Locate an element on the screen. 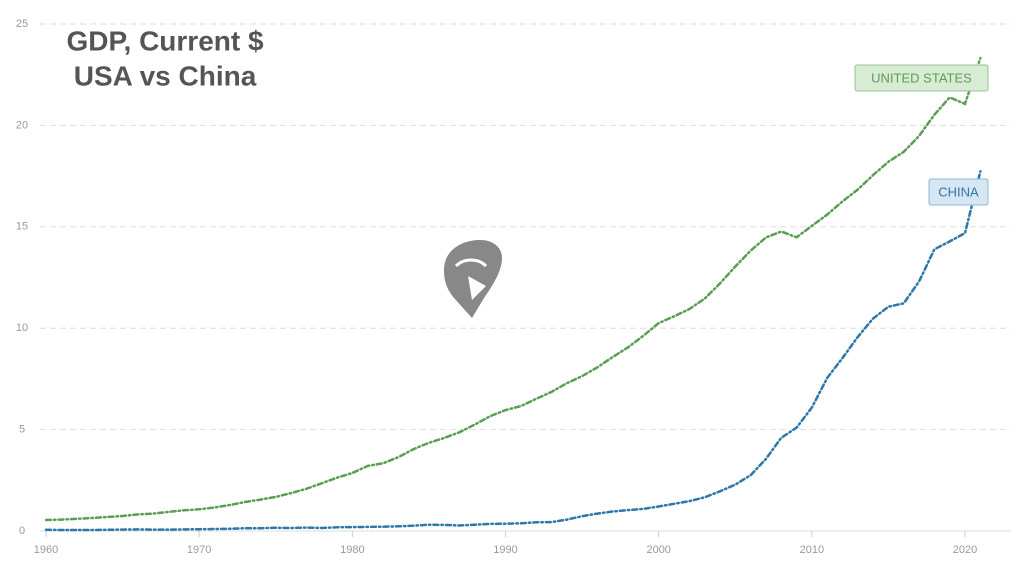 This screenshot has height=586, width=1030. x-tick-label: 2020 is located at coordinates (965, 550).